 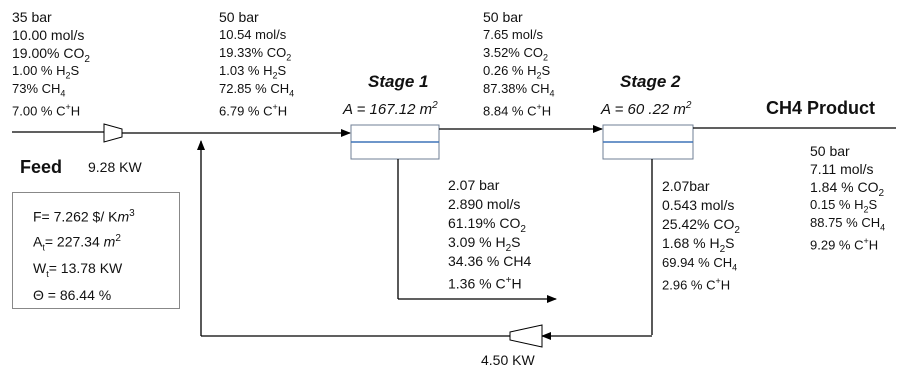 I want to click on stage1-area-value: A = 167.12, so click(x=379, y=109).